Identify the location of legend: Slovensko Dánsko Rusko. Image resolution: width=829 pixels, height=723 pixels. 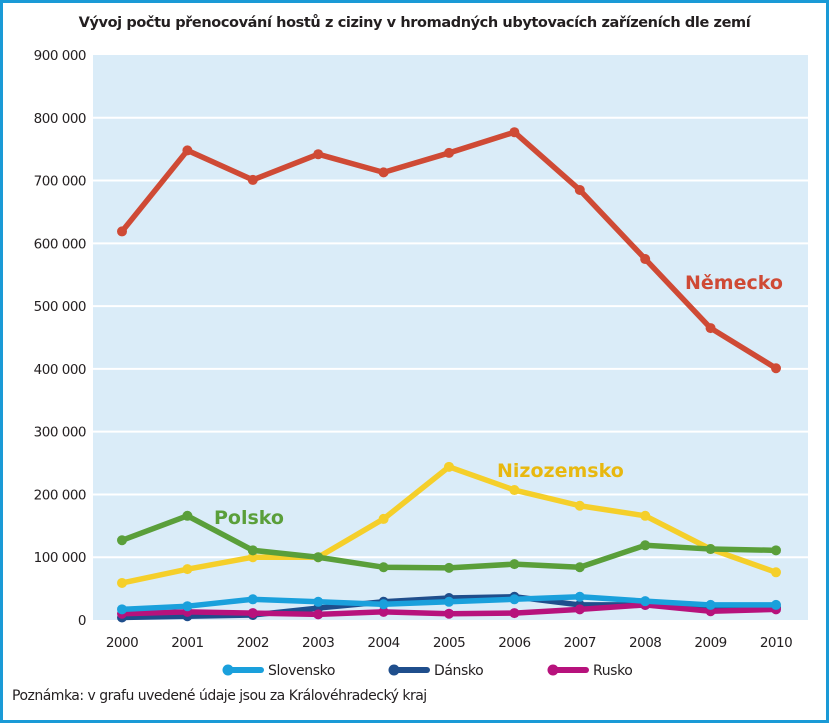
(427, 671).